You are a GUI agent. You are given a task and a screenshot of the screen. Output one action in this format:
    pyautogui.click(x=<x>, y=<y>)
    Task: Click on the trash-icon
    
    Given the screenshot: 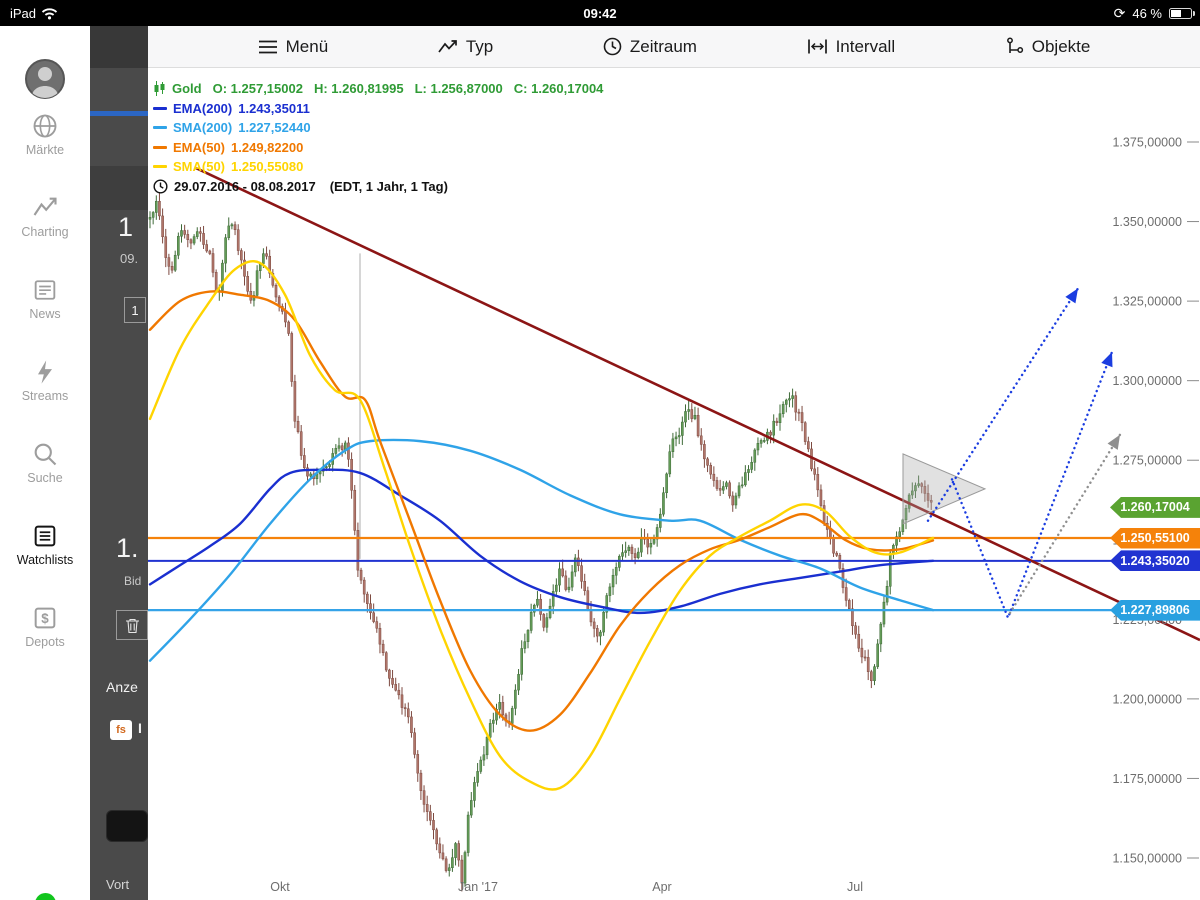 What is the action you would take?
    pyautogui.click(x=132, y=625)
    